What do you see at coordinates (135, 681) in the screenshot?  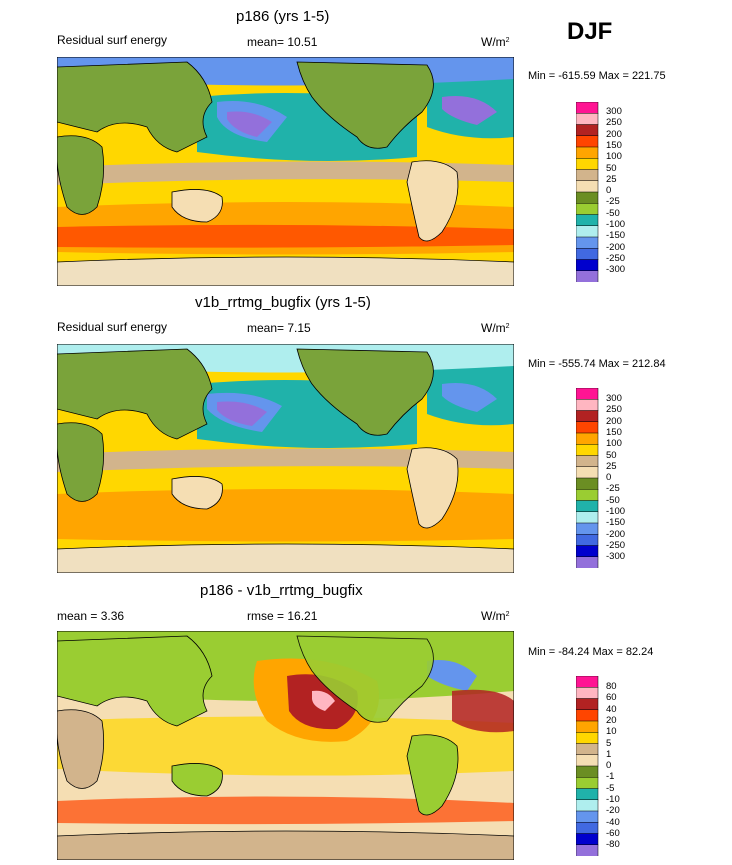 I see `eurasia` at bounding box center [135, 681].